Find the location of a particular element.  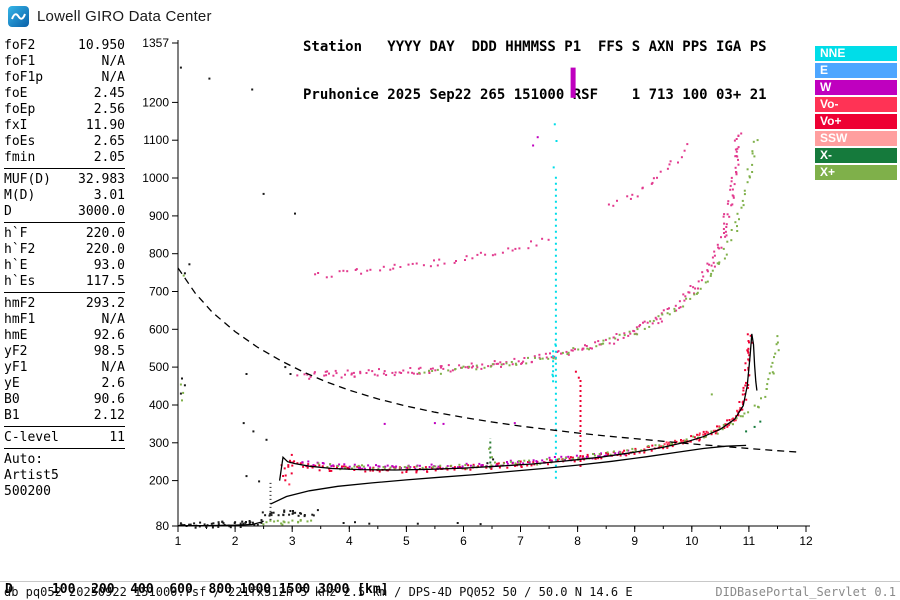

param-label: h`E is located at coordinates (16, 265).